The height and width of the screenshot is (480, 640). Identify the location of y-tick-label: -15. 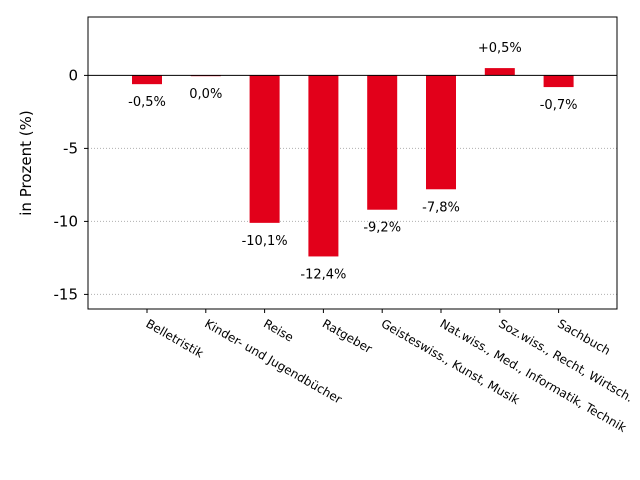
(66, 294).